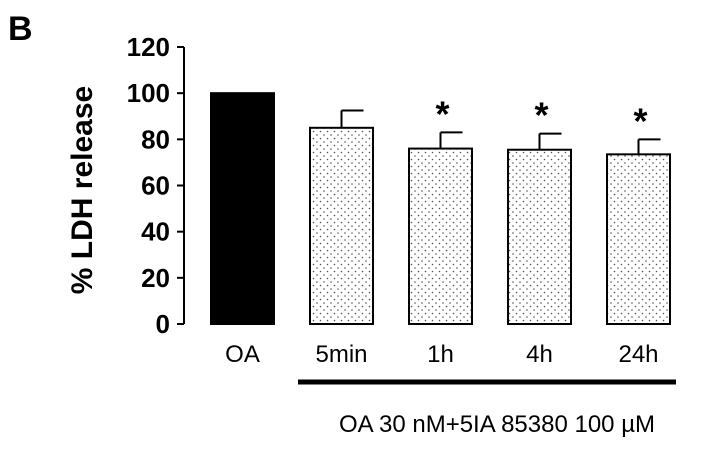 The width and height of the screenshot is (719, 450). I want to click on group-bracket-label: OA 30 nM+5IA 85380 100 µM, so click(497, 424).